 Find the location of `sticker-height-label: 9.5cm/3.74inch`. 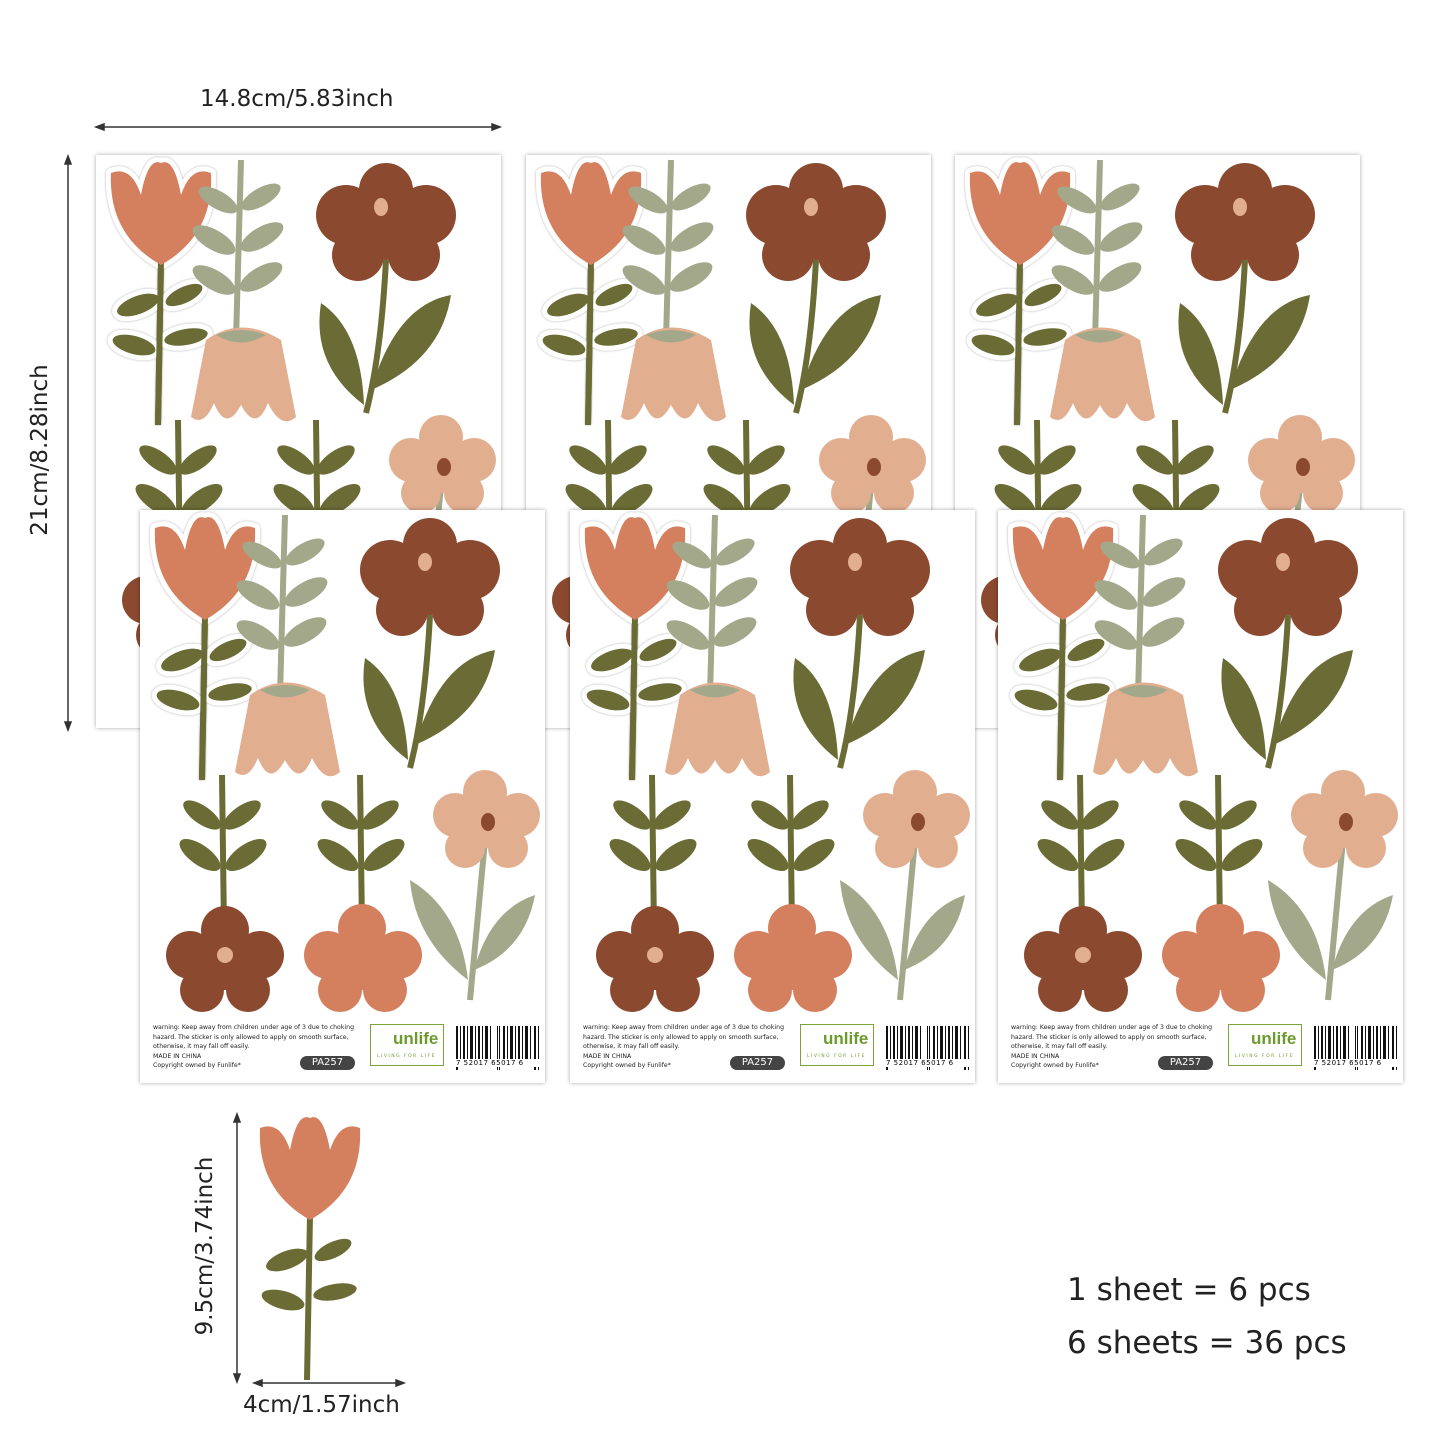

sticker-height-label: 9.5cm/3.74inch is located at coordinates (205, 1246).